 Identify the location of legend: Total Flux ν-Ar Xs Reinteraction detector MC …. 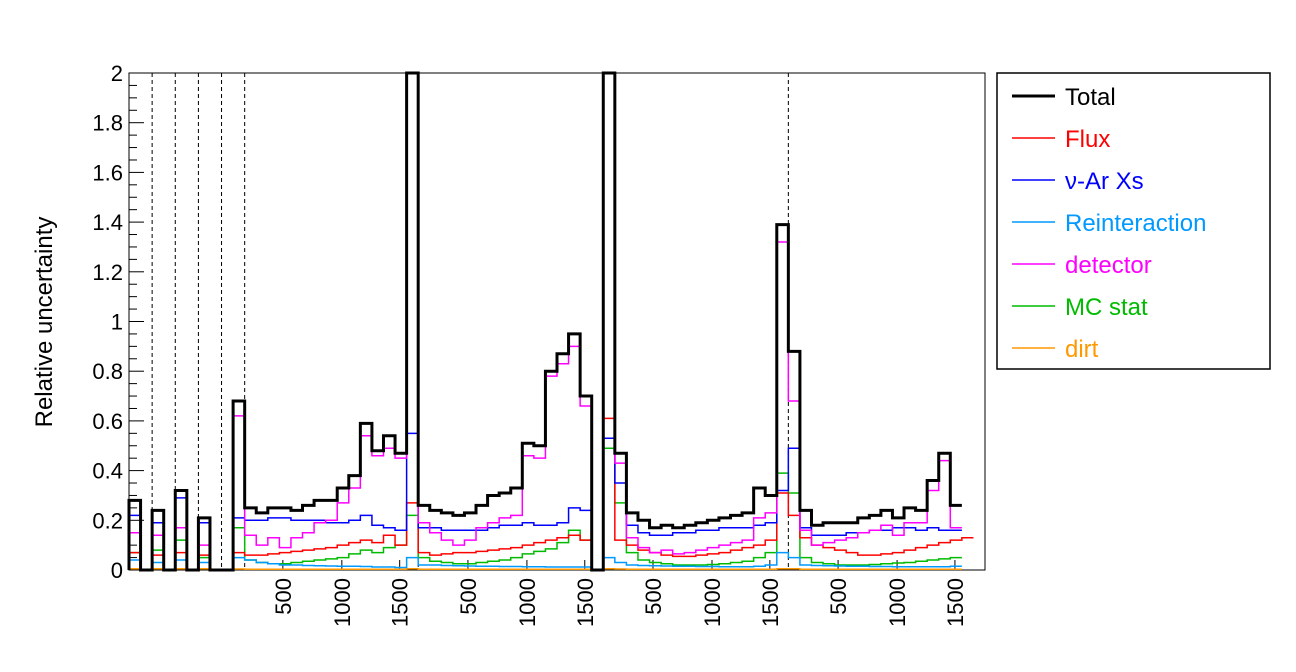
(1133, 221).